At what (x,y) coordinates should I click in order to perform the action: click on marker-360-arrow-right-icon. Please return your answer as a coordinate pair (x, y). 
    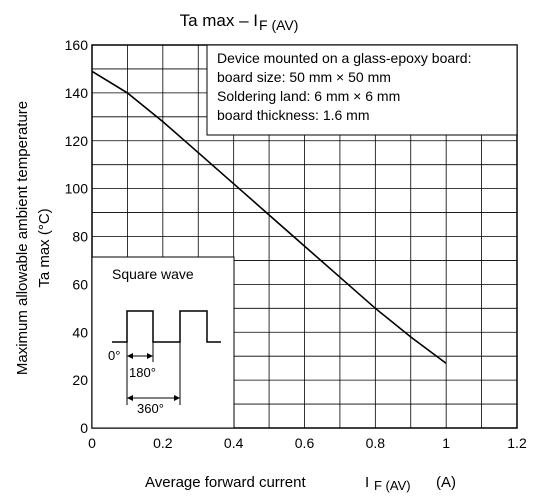
    Looking at the image, I should click on (177, 398).